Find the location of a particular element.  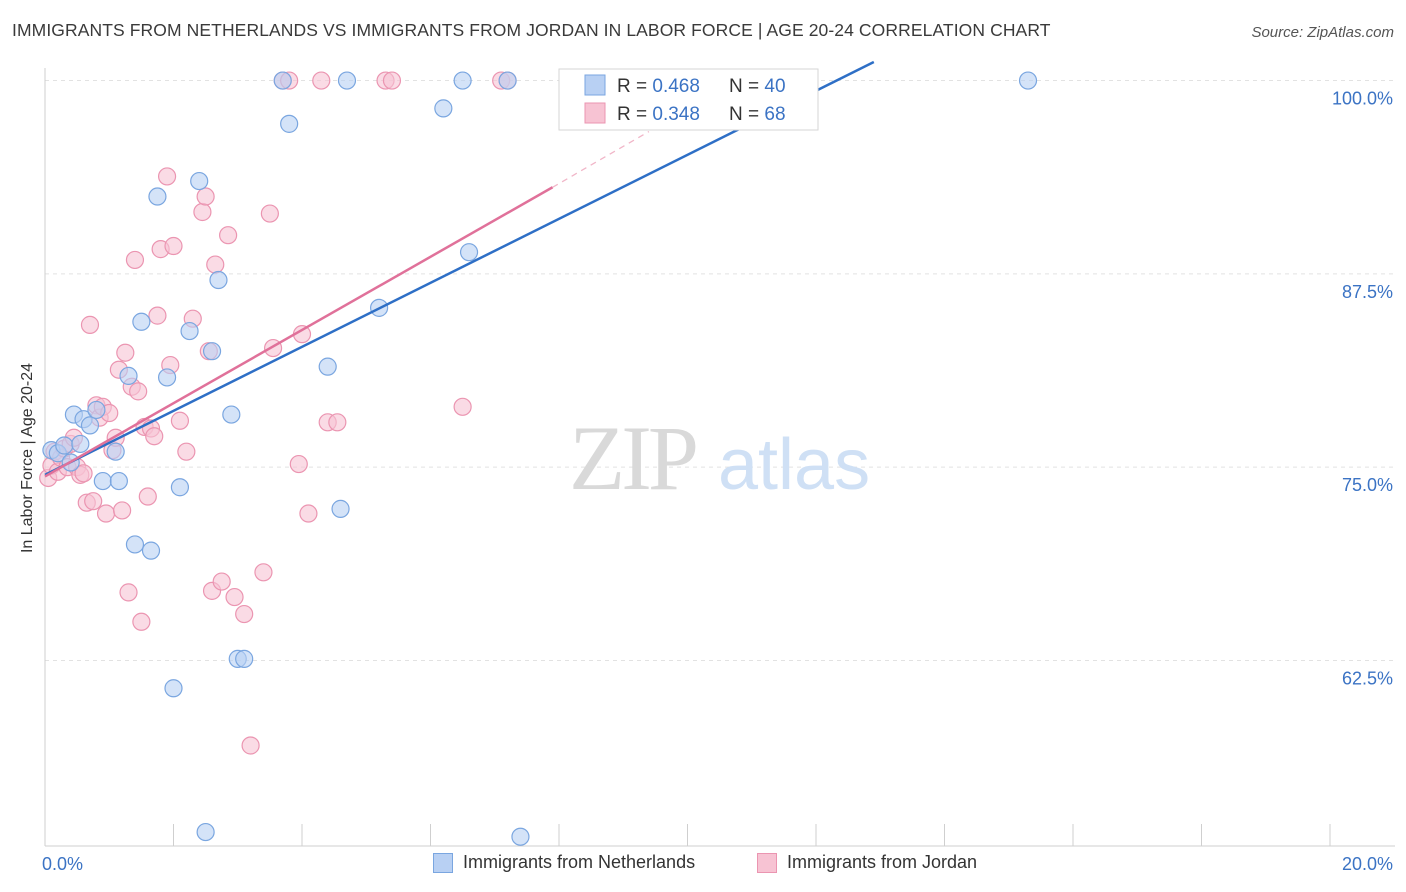

legend-jordan-n-label: N = is located at coordinates (746, 114).